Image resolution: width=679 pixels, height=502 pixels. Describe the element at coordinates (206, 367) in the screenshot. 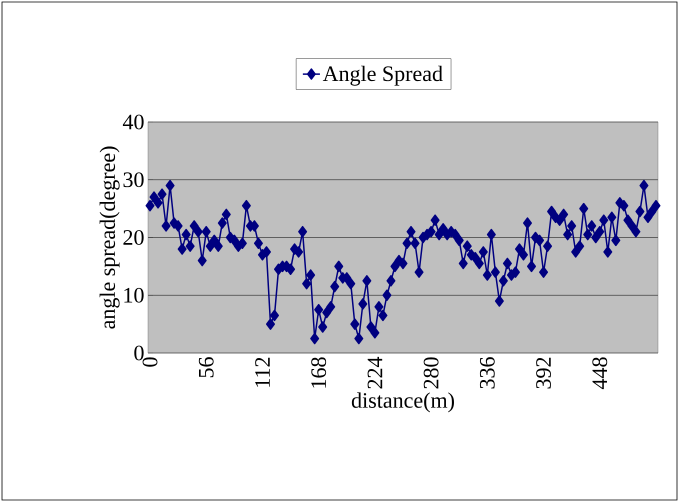

I see `x-tick-label: 56` at that location.